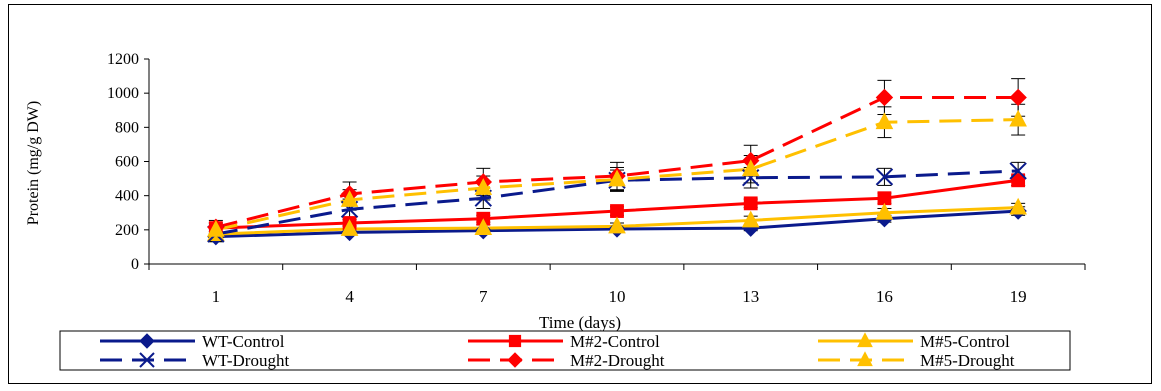 Image resolution: width=1161 pixels, height=391 pixels. Describe the element at coordinates (617, 285) in the screenshot. I see `x-ticks: 1 4 7 10 13 16 19` at that location.